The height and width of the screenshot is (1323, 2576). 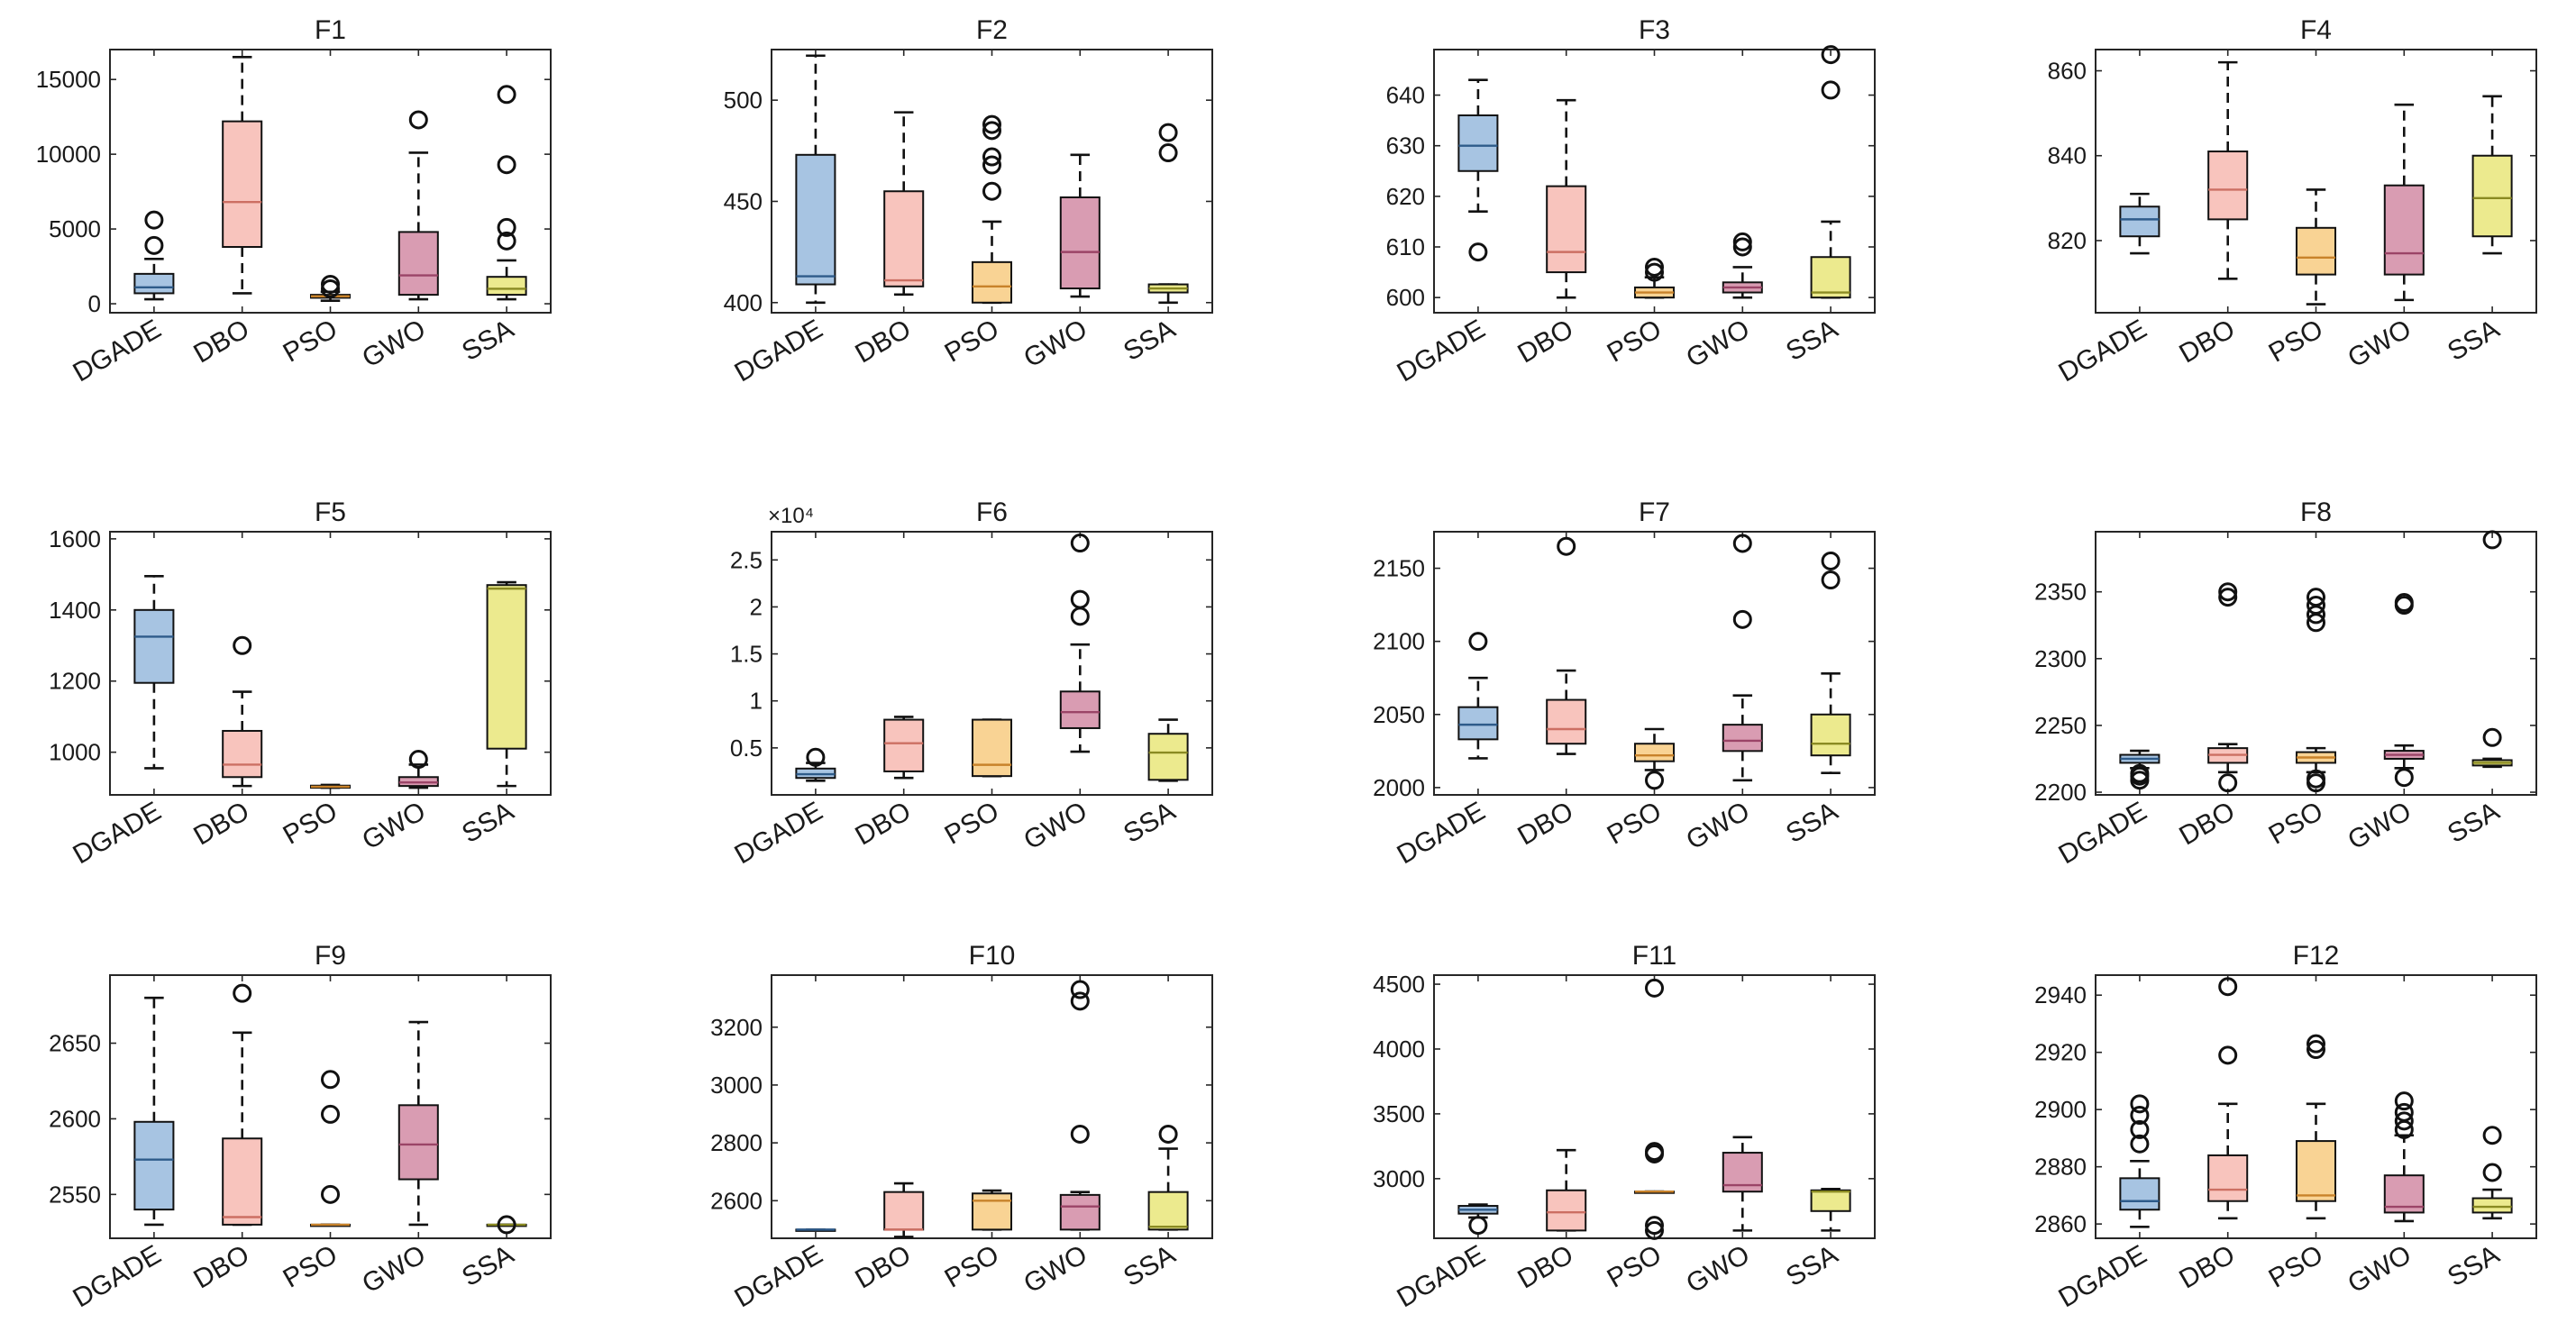 What do you see at coordinates (968, 202) in the screenshot?
I see `panel-f2: F2 400 450 500 DGADE DBO PSO GWO SSA` at bounding box center [968, 202].